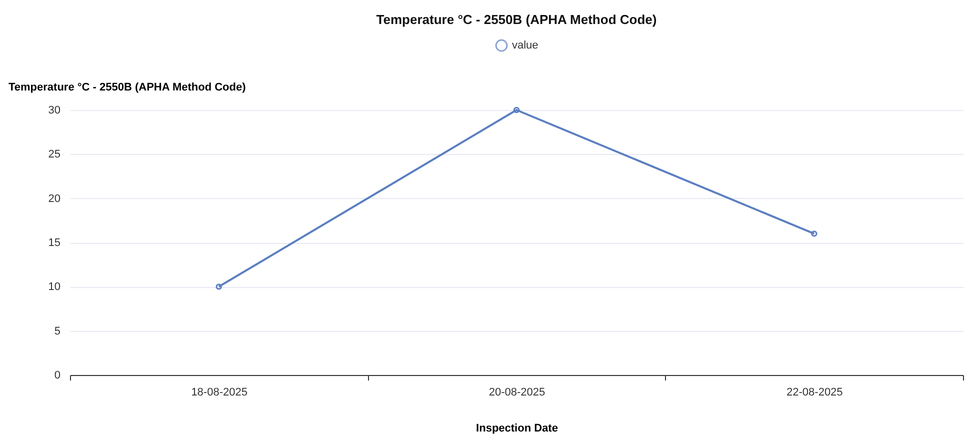 This screenshot has width=968, height=435. Describe the element at coordinates (54, 287) in the screenshot. I see `y-tick-label: 10` at that location.